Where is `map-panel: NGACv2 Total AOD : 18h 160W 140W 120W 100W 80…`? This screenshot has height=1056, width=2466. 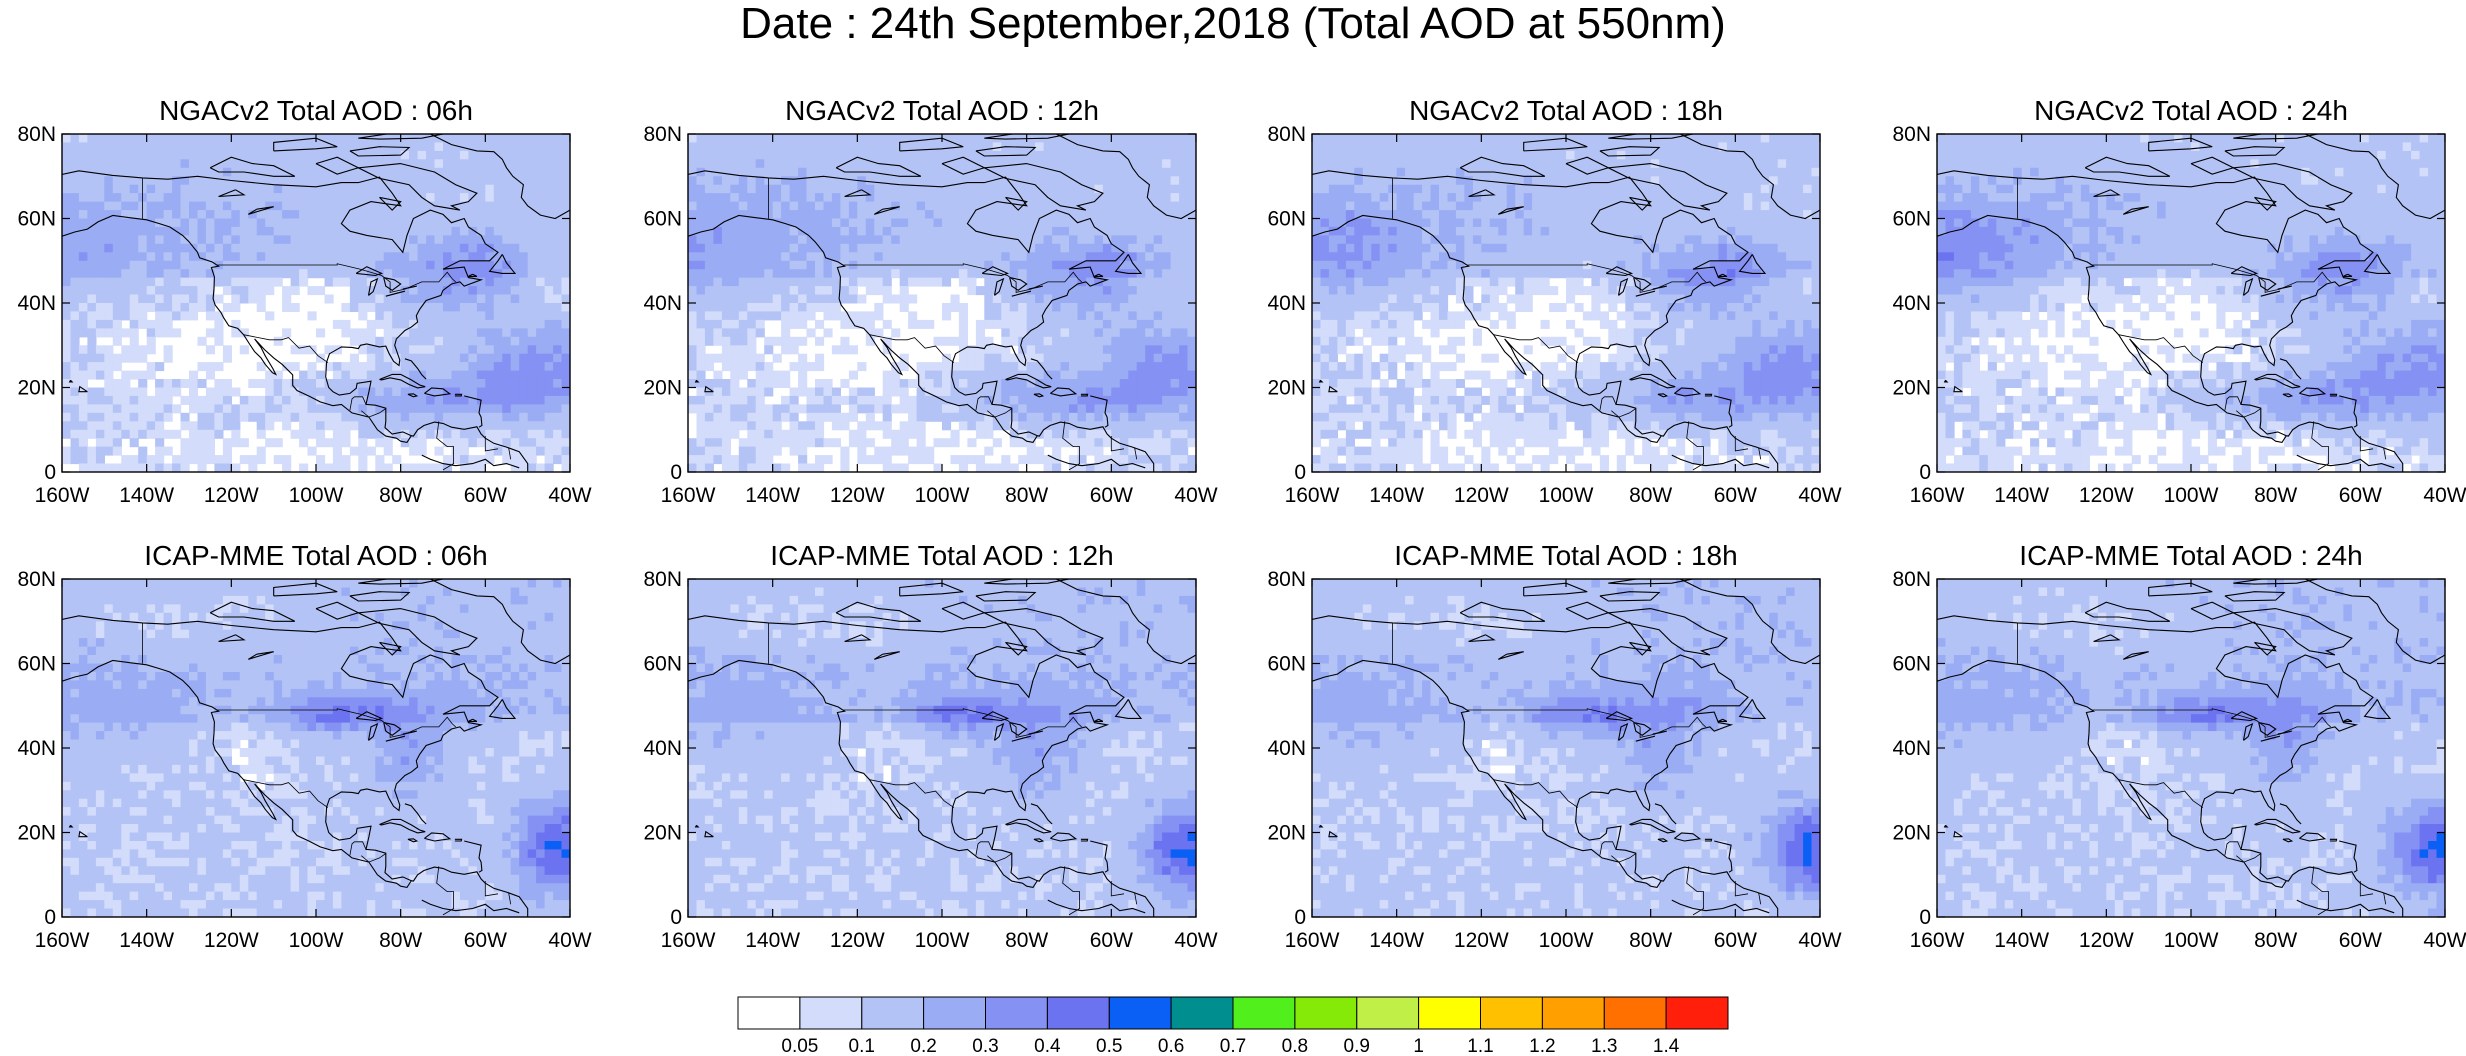 map-panel: NGACv2 Total AOD : 18h 160W 140W 120W 100W 80… is located at coordinates (1554, 301).